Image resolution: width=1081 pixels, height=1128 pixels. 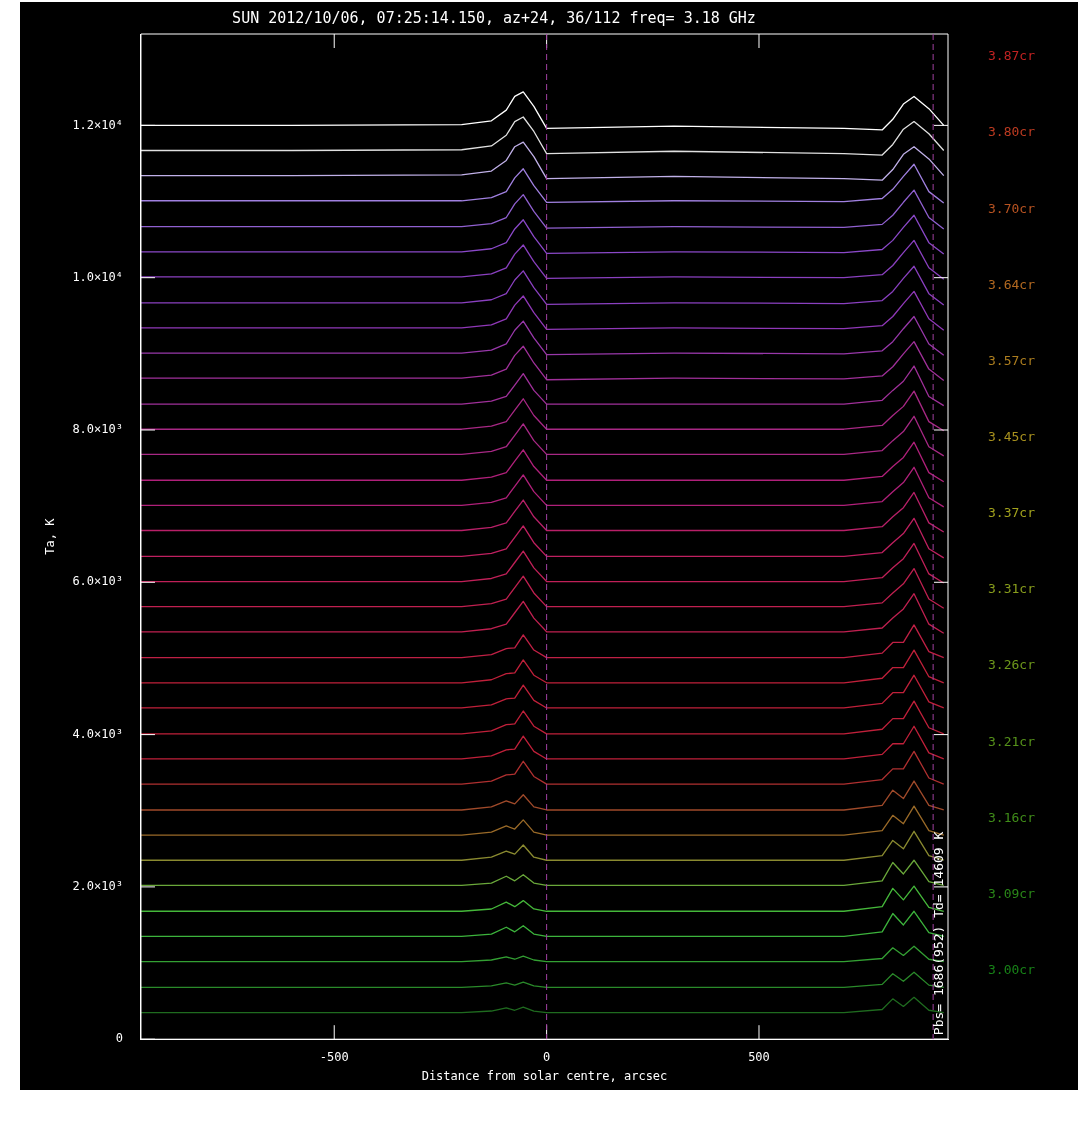 I want to click on y-axis-title: Ta, K, so click(x=50, y=536).